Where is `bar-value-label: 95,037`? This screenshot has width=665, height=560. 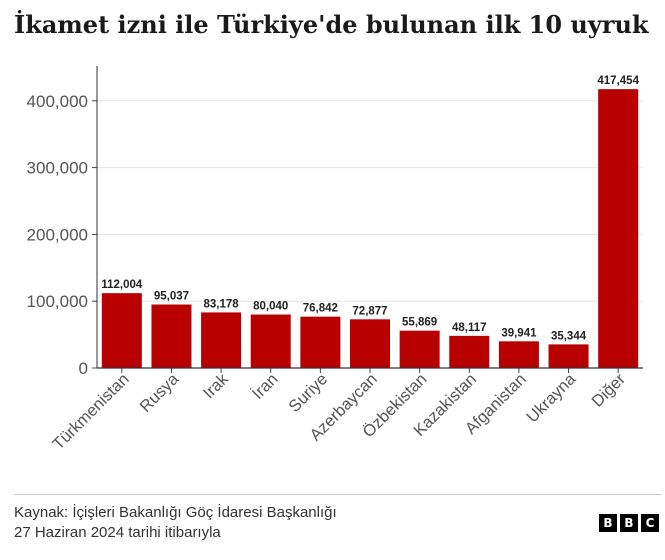 bar-value-label: 95,037 is located at coordinates (171, 297).